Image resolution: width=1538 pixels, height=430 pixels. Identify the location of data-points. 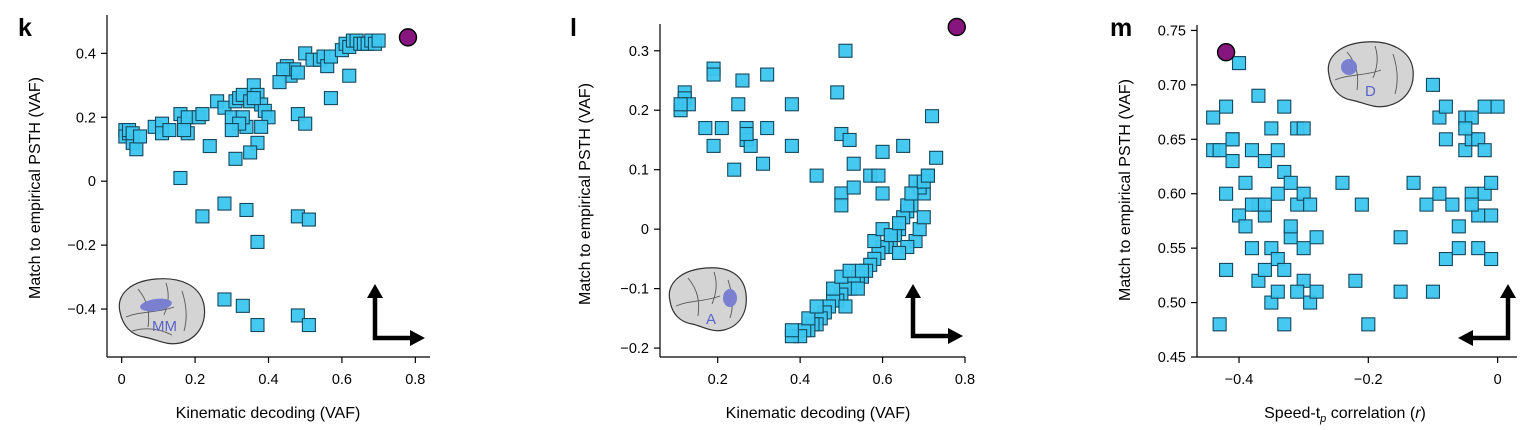
(268, 180).